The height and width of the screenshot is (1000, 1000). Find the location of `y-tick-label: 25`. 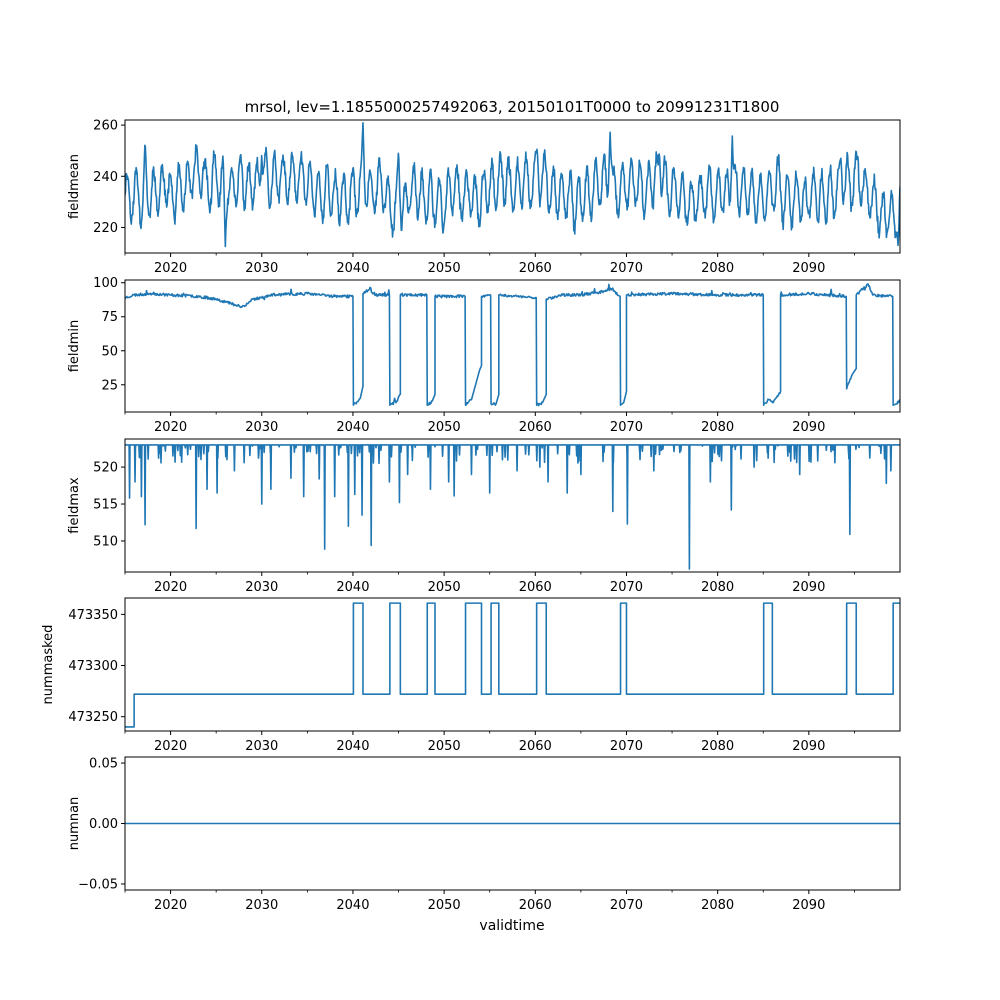

y-tick-label: 25 is located at coordinates (109, 385).